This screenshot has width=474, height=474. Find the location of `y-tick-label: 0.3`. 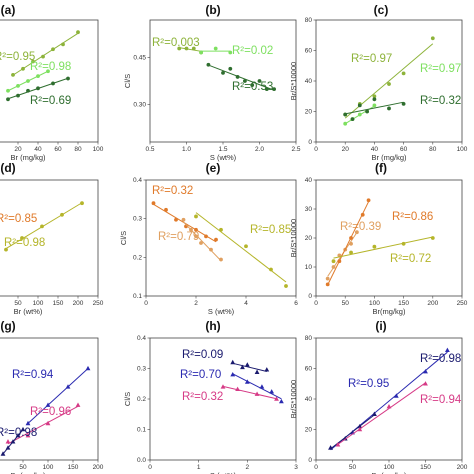

y-tick-label: 0.3 is located at coordinates (137, 219).